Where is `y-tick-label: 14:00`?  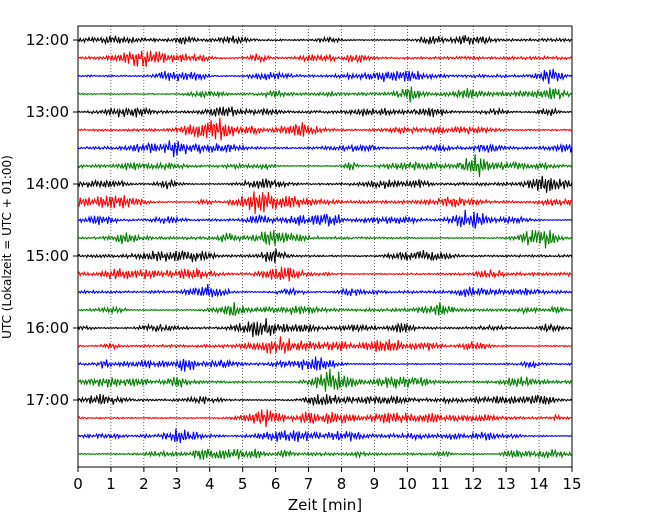
y-tick-label: 14:00 is located at coordinates (47, 184).